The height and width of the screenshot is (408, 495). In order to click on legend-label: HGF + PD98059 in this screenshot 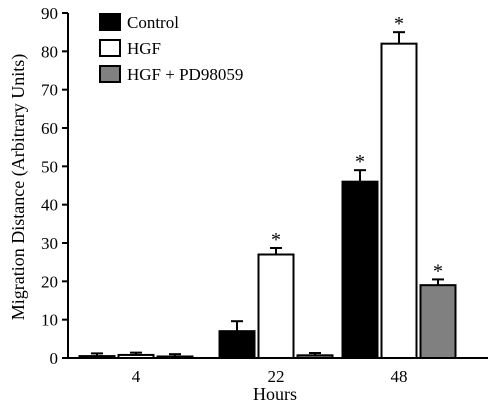, I will do `click(185, 74)`.